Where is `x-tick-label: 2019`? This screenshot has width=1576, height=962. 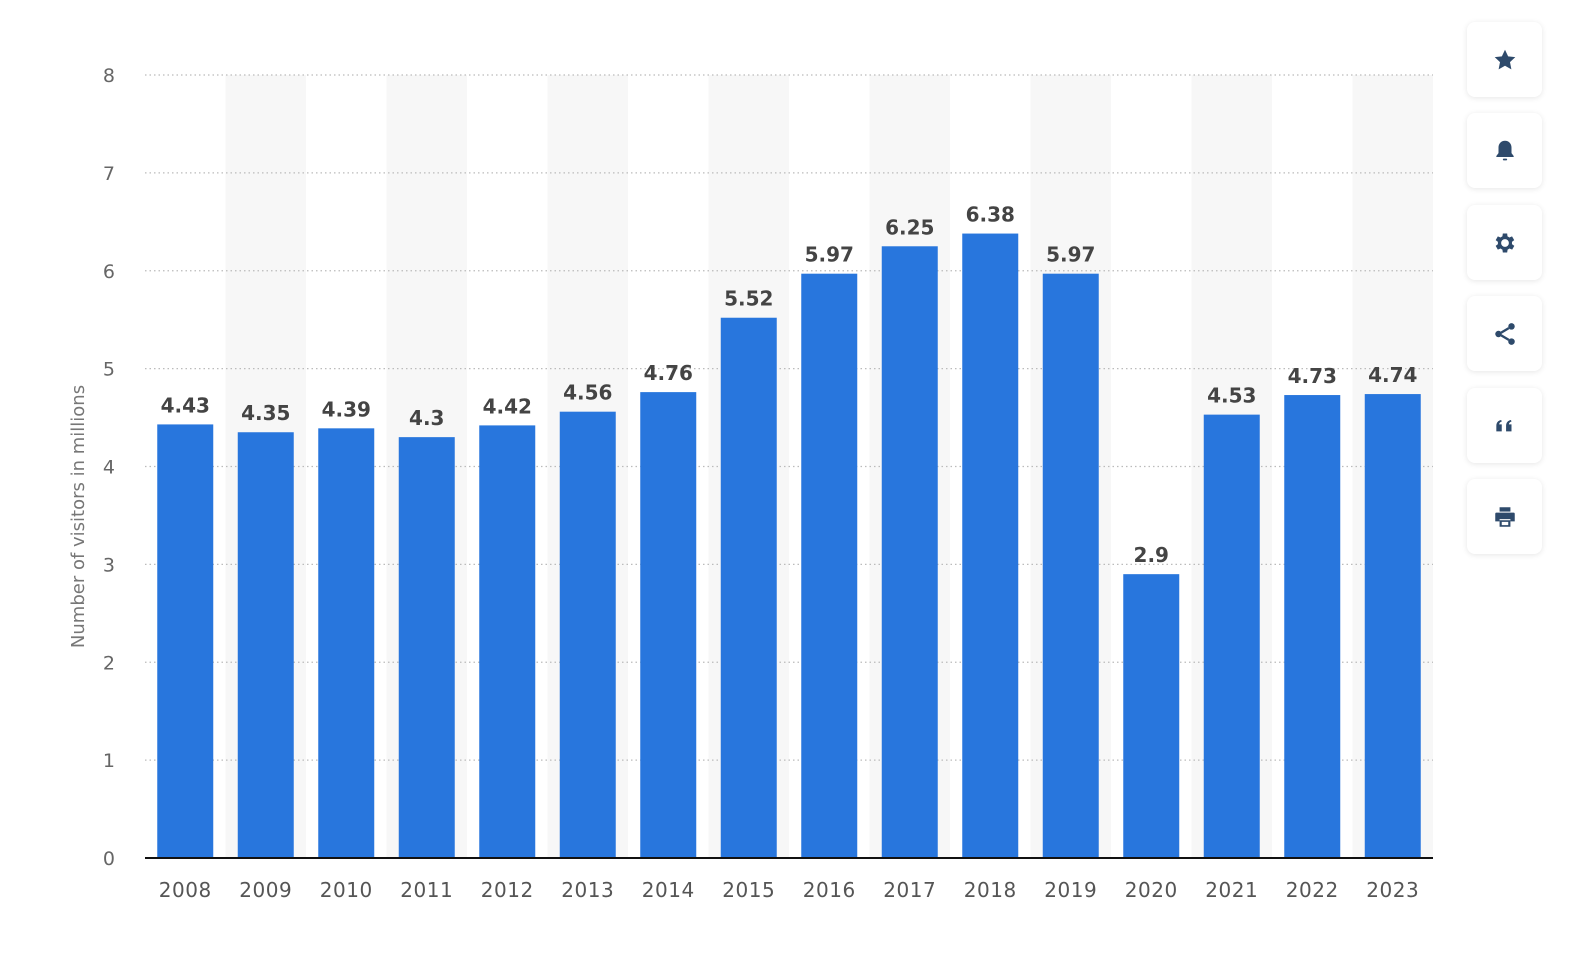
x-tick-label: 2019 is located at coordinates (1070, 890).